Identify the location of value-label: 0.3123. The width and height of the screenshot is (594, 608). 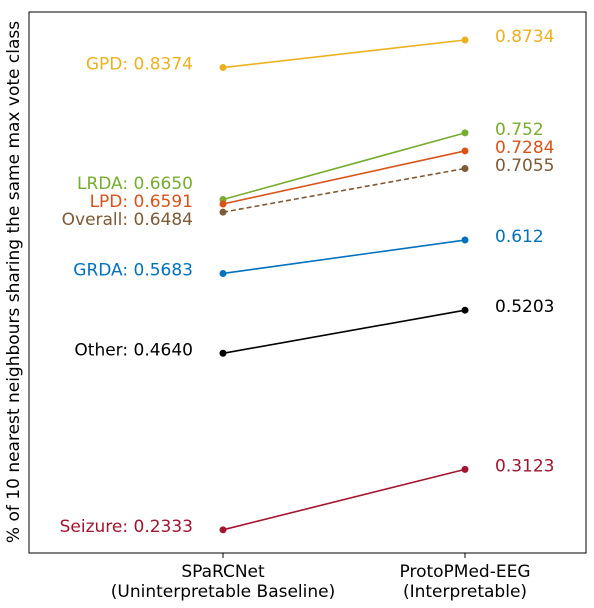
(524, 466).